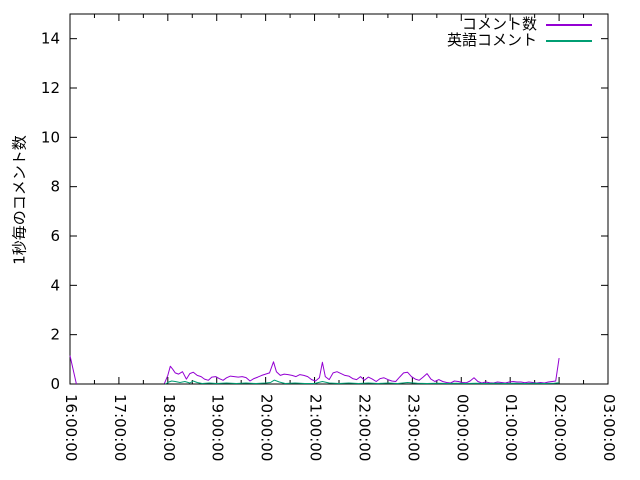 This screenshot has width=640, height=480. I want to click on legend-line-sample-comment-count, so click(569, 24).